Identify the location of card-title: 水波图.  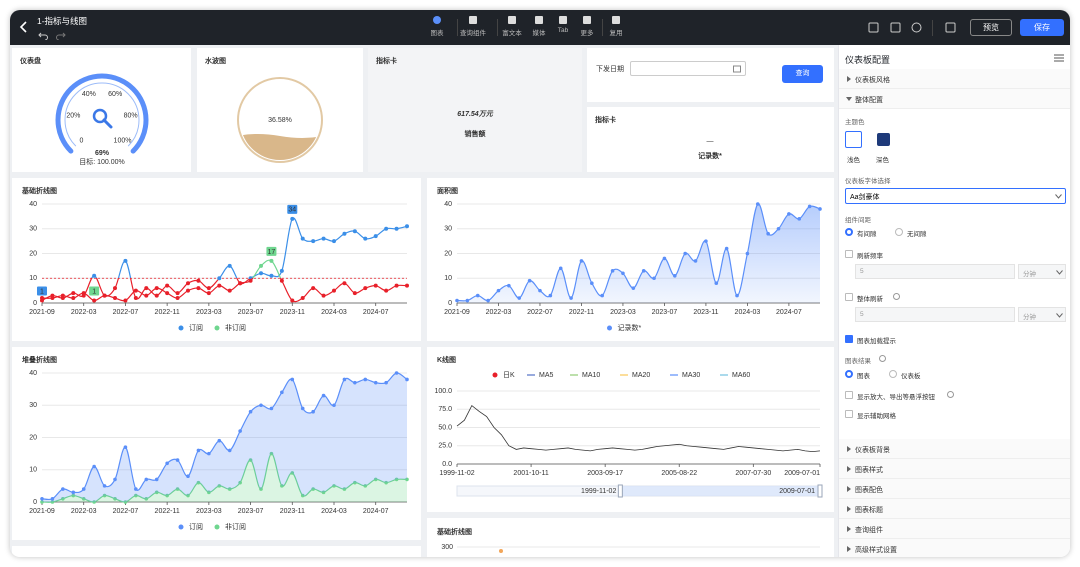
(215, 60).